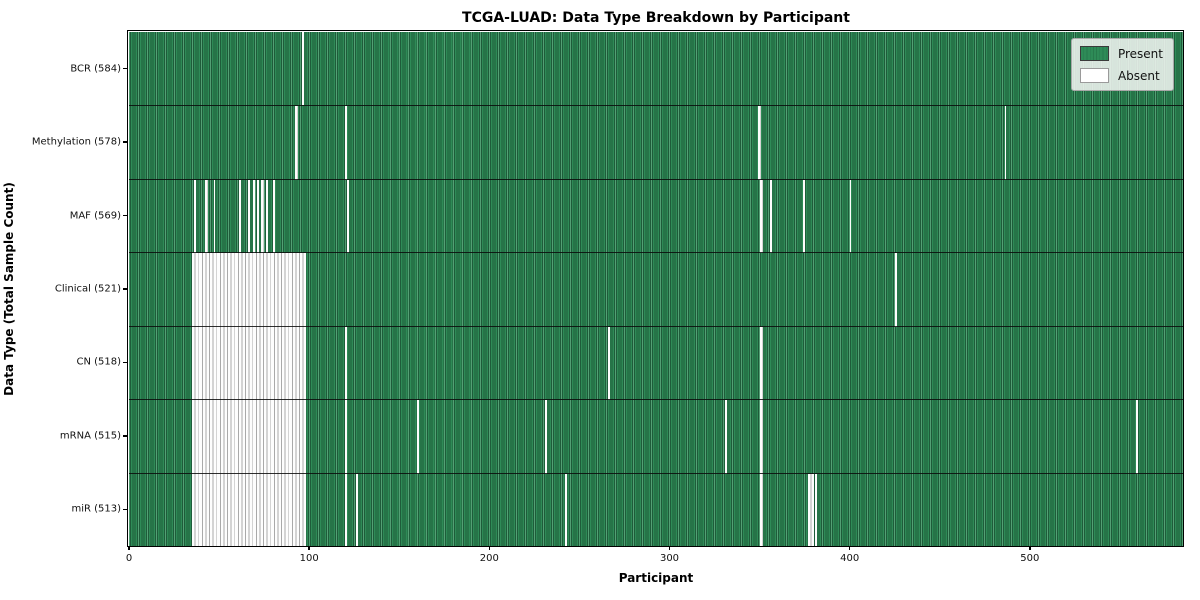 The image size is (1200, 600). Describe the element at coordinates (1122, 64) in the screenshot. I see `legend: Present Absent` at that location.